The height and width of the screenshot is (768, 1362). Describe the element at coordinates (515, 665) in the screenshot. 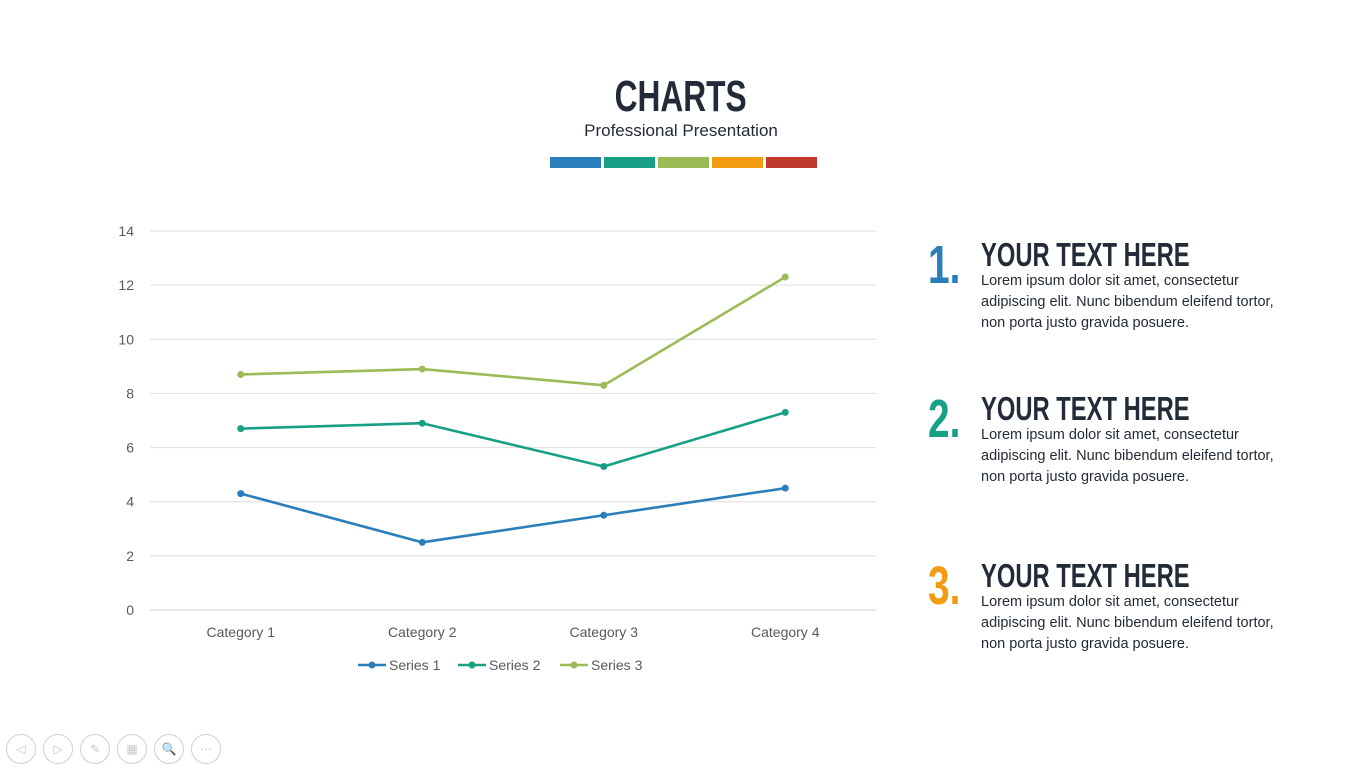

I see `legend-label: Series 2` at that location.